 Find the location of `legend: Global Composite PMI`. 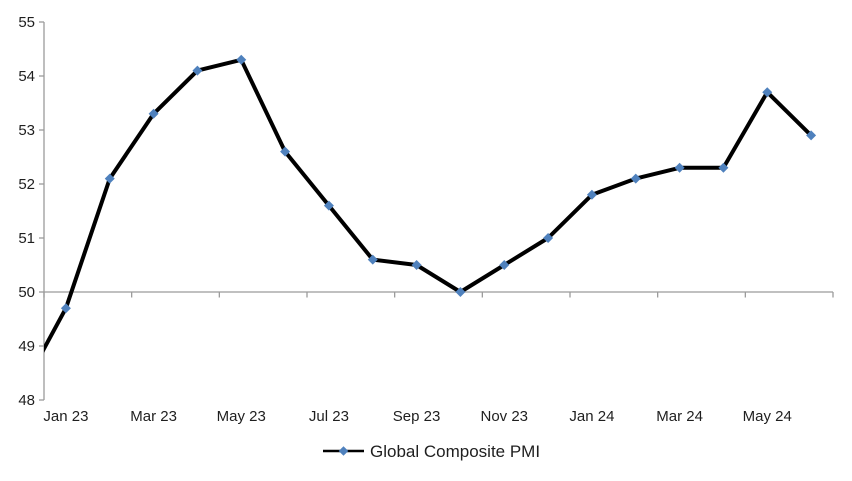

legend: Global Composite PMI is located at coordinates (431, 451).